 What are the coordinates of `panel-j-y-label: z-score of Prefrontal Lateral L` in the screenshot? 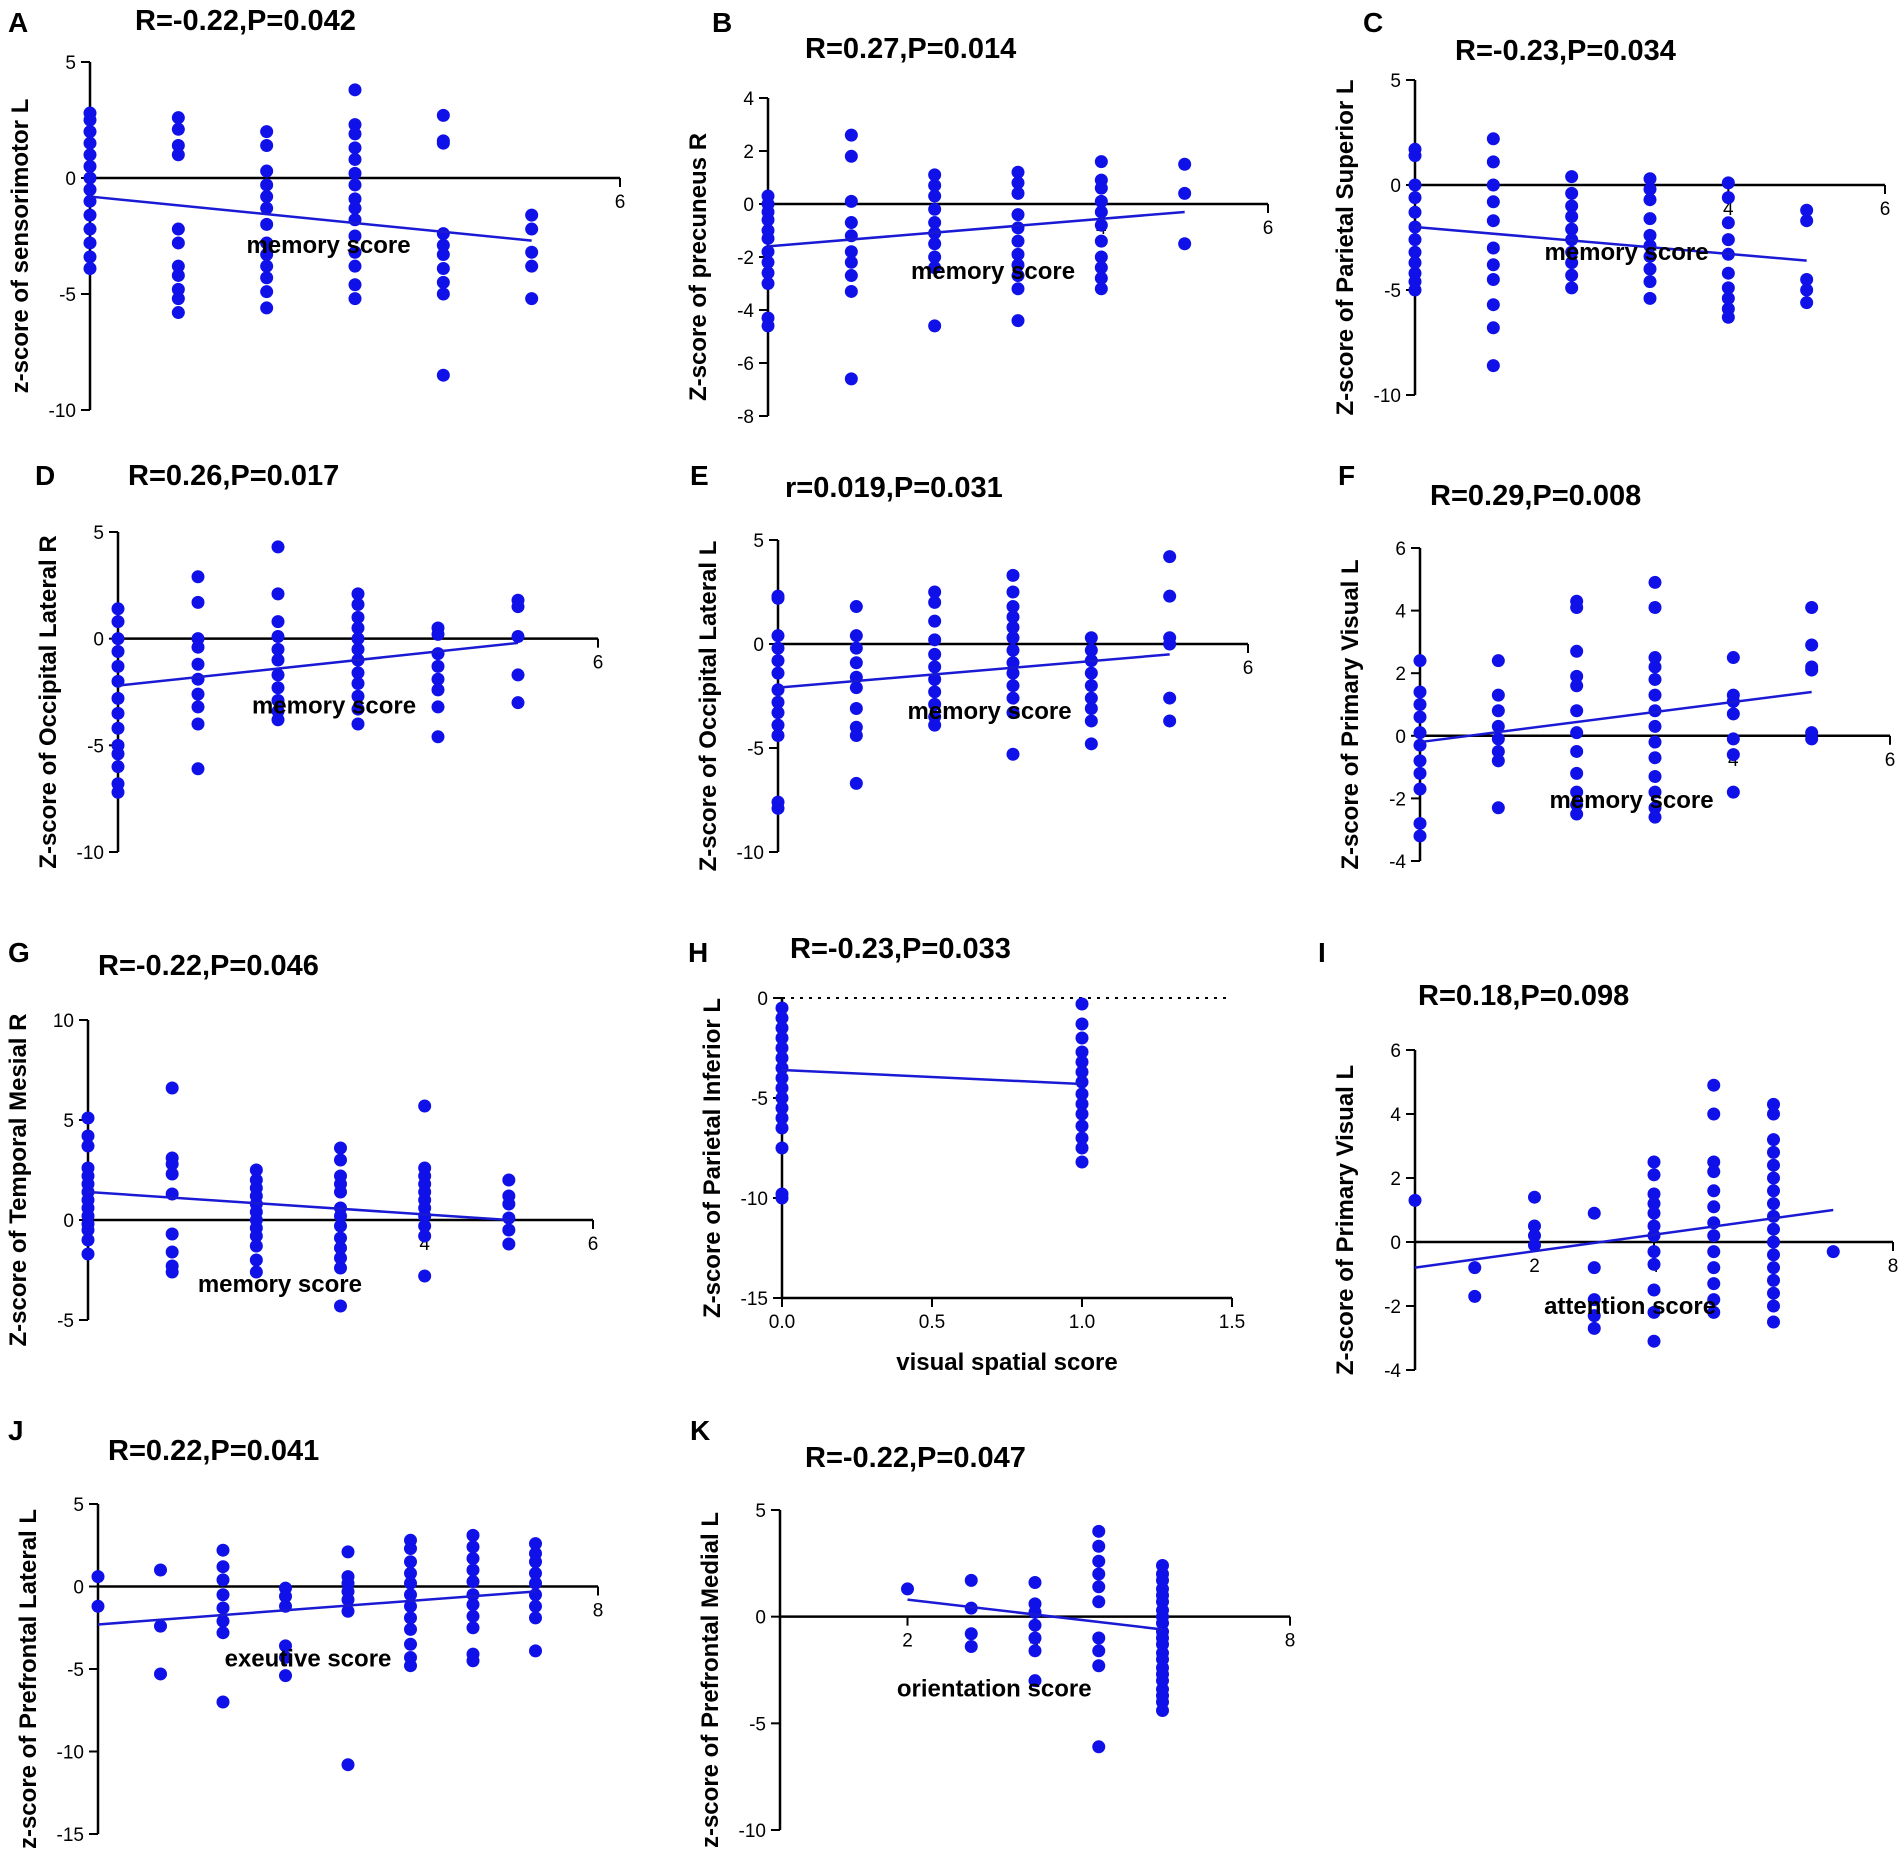 It's located at (28, 1679).